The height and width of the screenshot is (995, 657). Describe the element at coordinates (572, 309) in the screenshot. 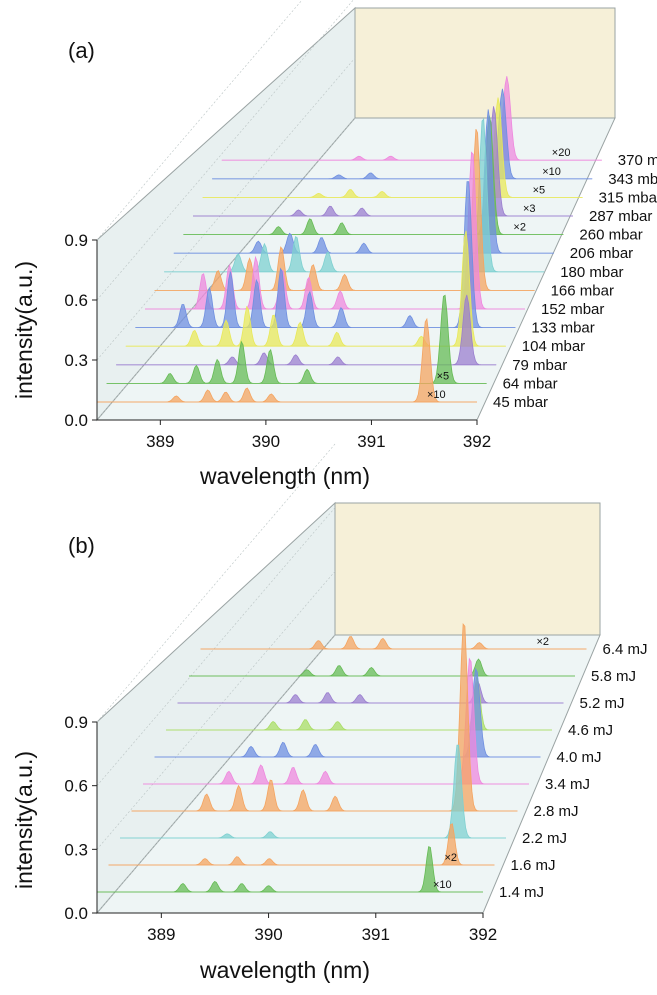

I see `row-label: 152 mbar` at that location.